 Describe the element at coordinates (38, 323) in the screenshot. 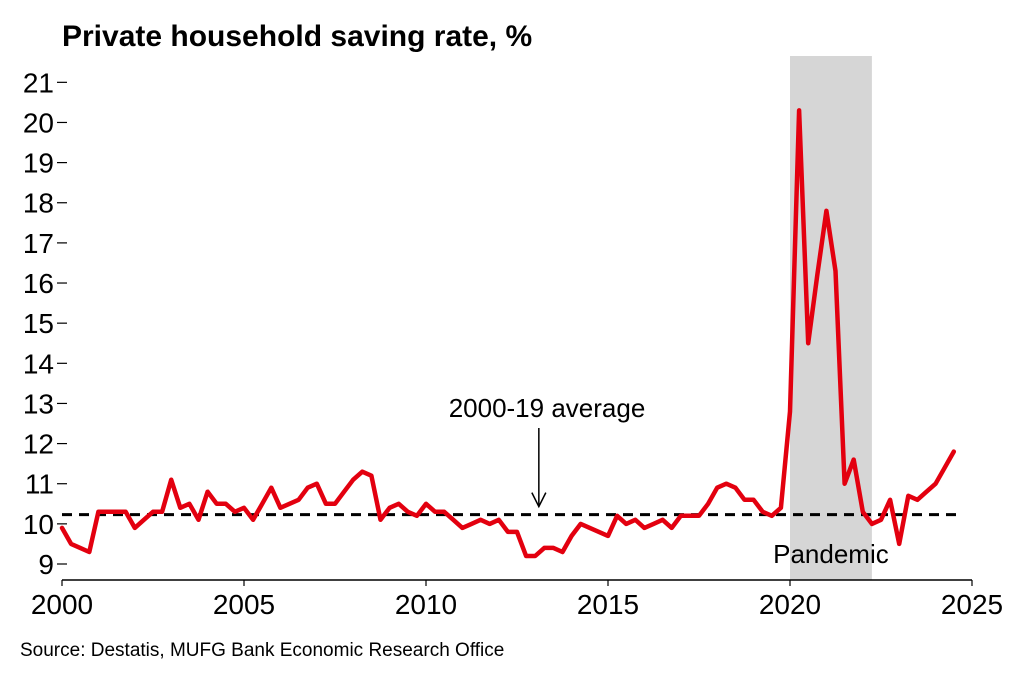

I see `y-tick-label: 15` at that location.